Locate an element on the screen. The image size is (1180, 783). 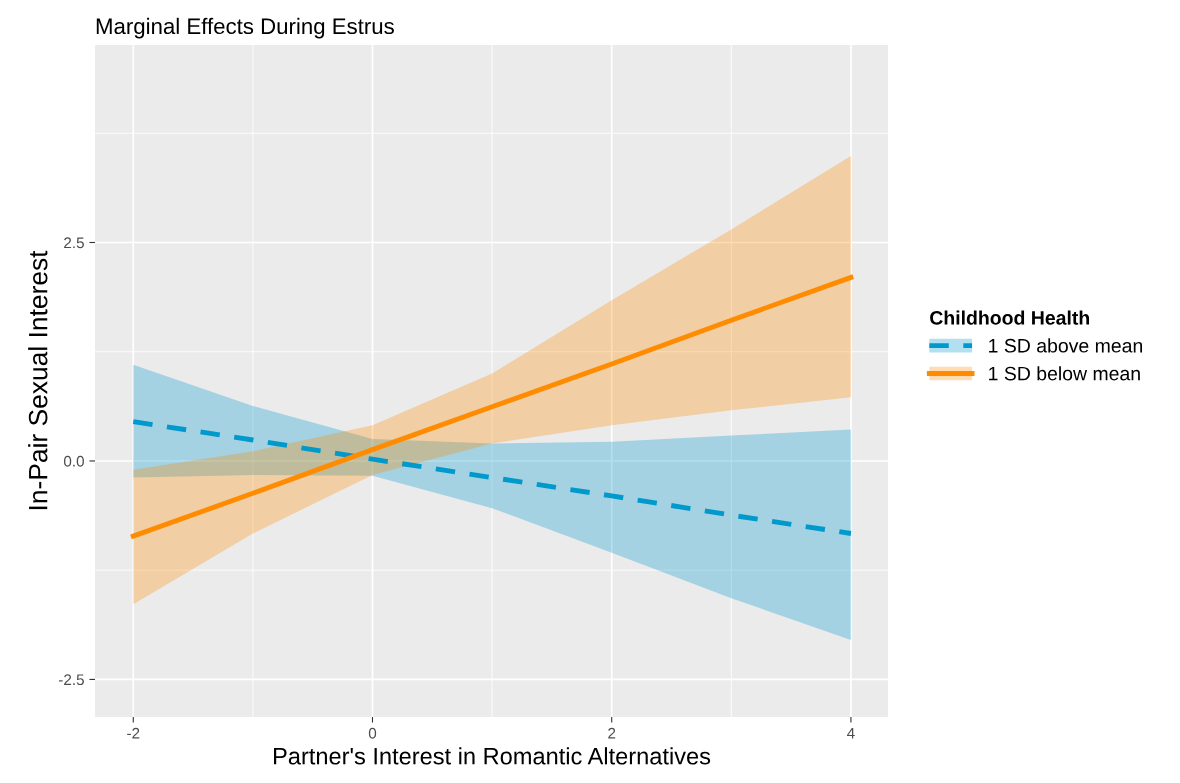
line-series is located at coordinates (492, 477).